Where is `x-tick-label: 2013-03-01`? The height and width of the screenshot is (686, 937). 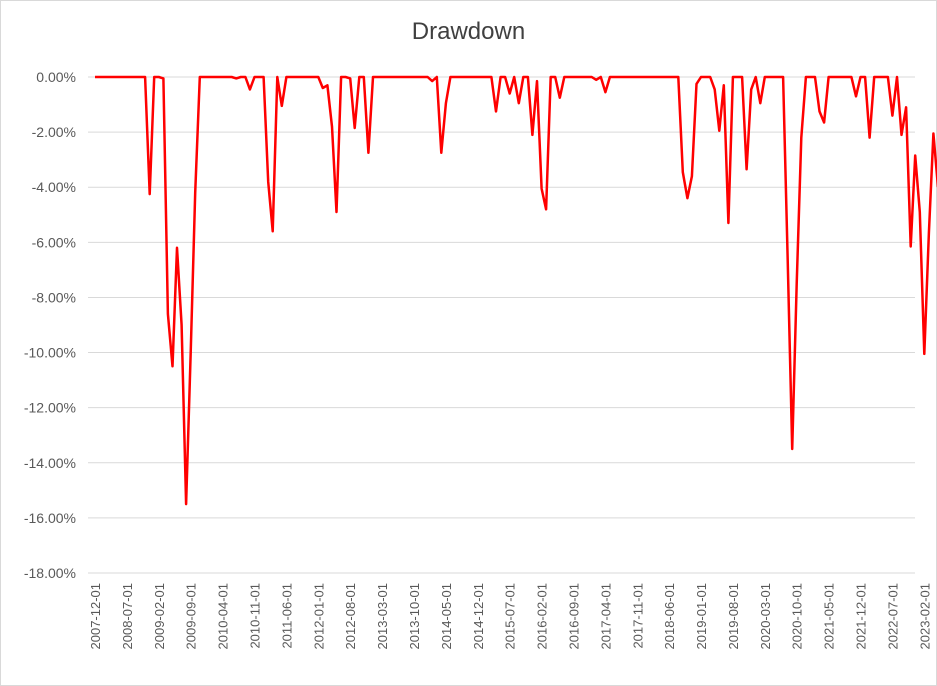
x-tick-label: 2013-03-01 is located at coordinates (382, 616).